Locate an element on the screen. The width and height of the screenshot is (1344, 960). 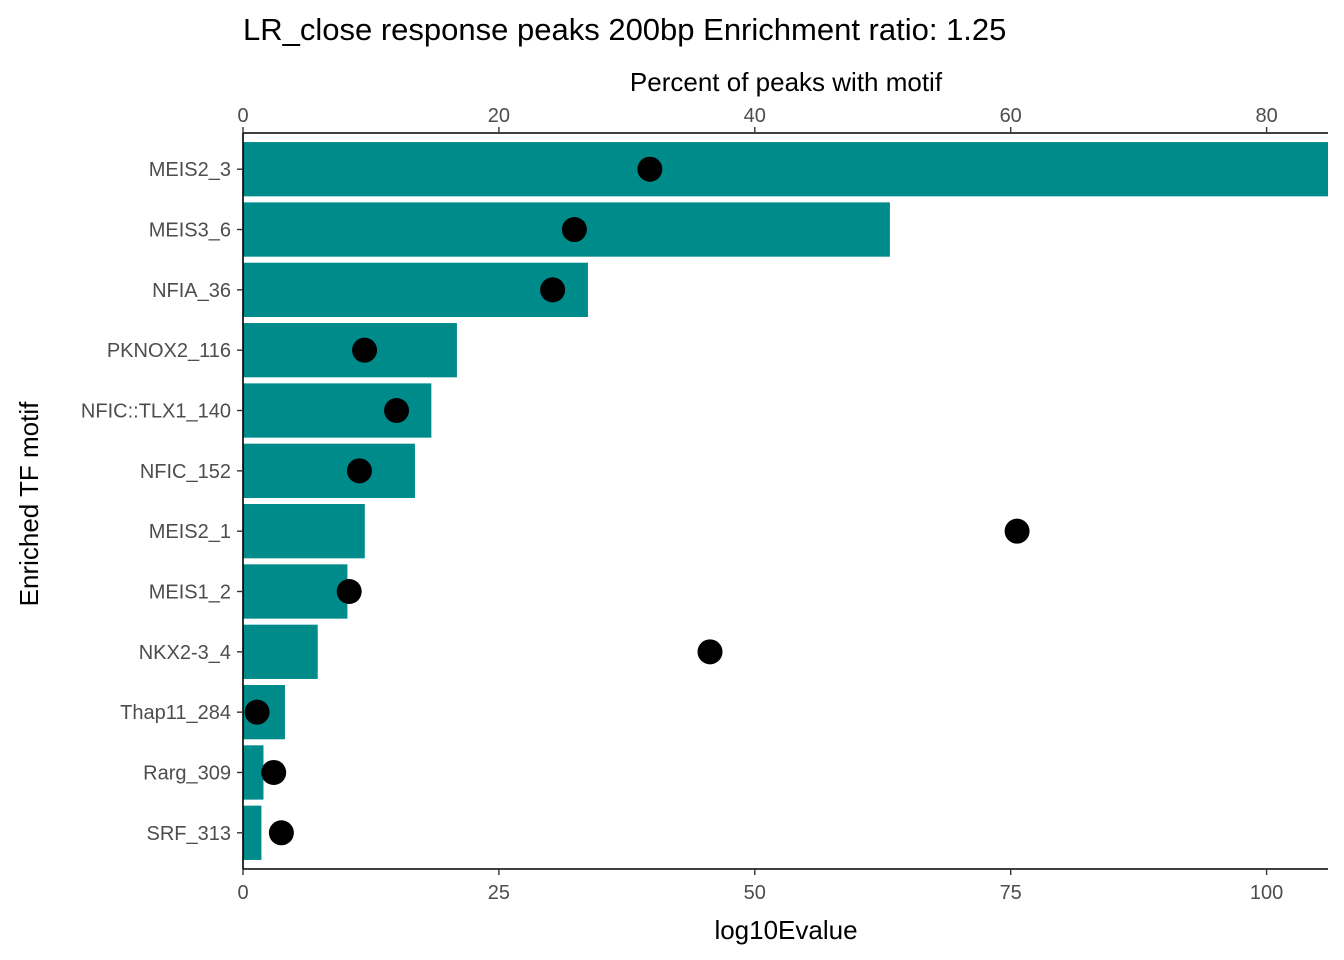
x-top-tick-label: 40 is located at coordinates (755, 116).